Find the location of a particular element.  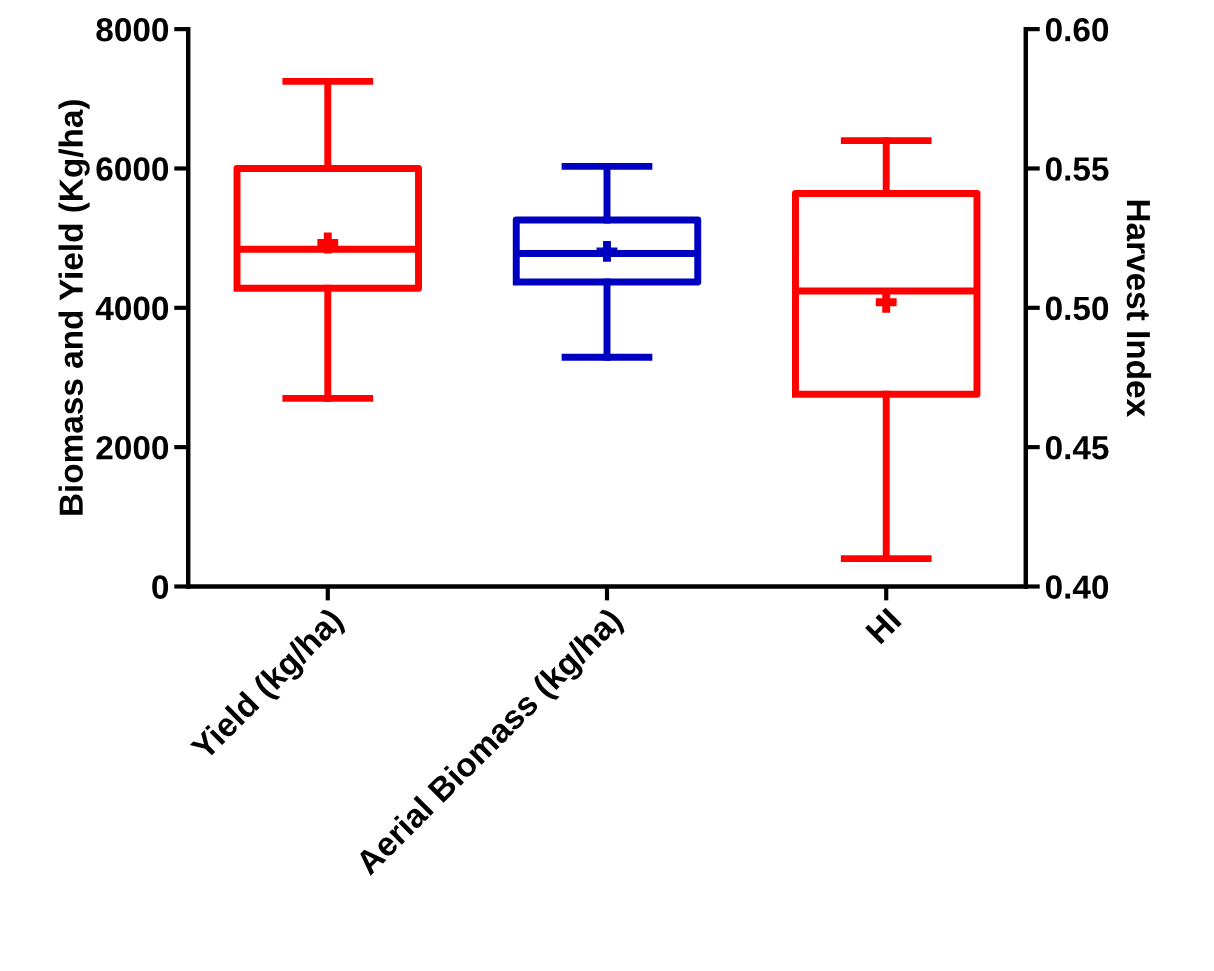

y-tick-label: 4000 is located at coordinates (132, 308).